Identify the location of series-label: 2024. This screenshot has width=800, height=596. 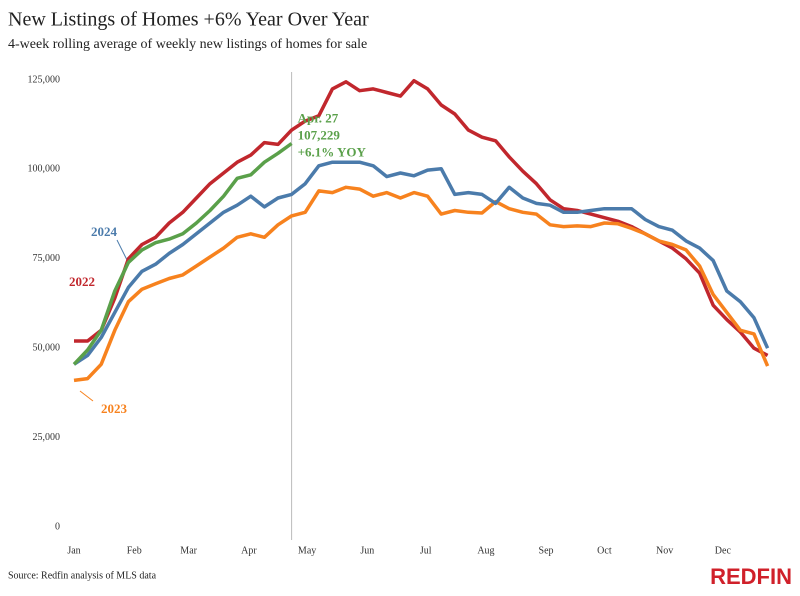
(104, 231).